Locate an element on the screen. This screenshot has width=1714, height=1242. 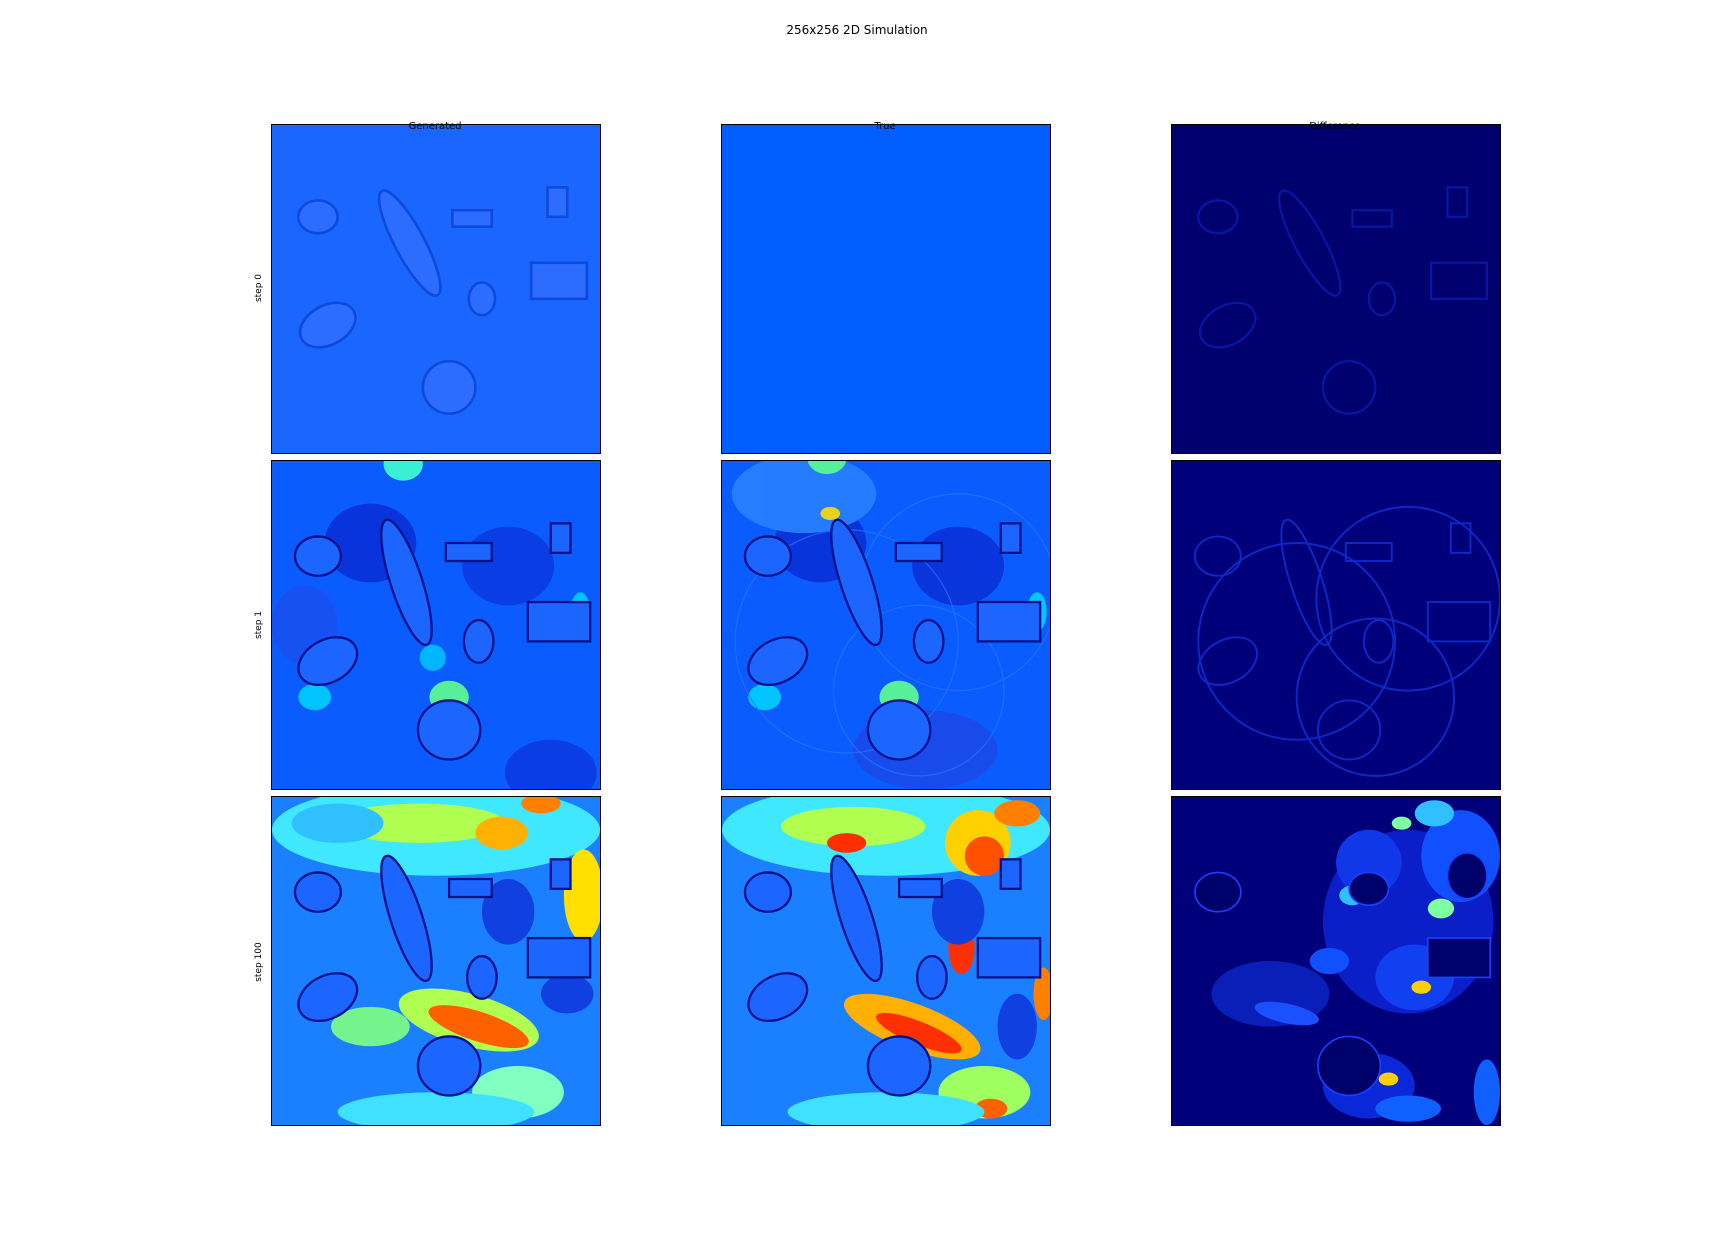
heatmap-difference-step0 is located at coordinates (1336, 289).